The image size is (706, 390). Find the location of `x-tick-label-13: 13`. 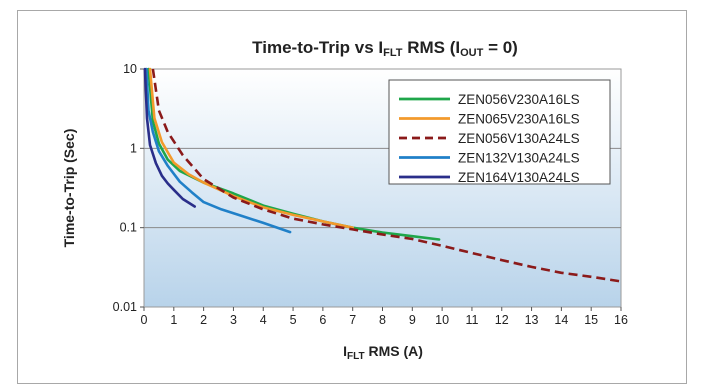

x-tick-label-13: 13 is located at coordinates (532, 320).